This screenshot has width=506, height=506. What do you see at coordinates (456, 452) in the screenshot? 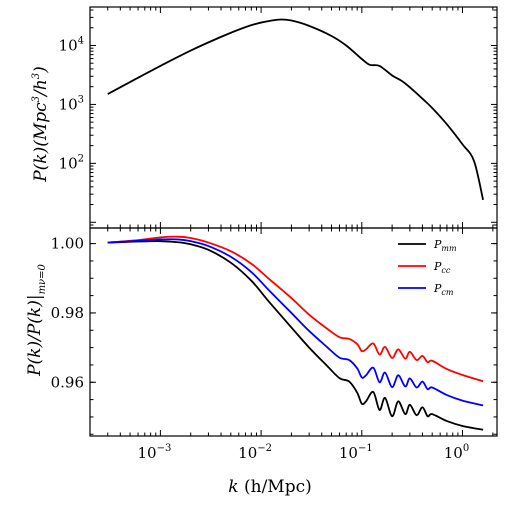
I see `x-tick-label: 10⁰` at bounding box center [456, 452].